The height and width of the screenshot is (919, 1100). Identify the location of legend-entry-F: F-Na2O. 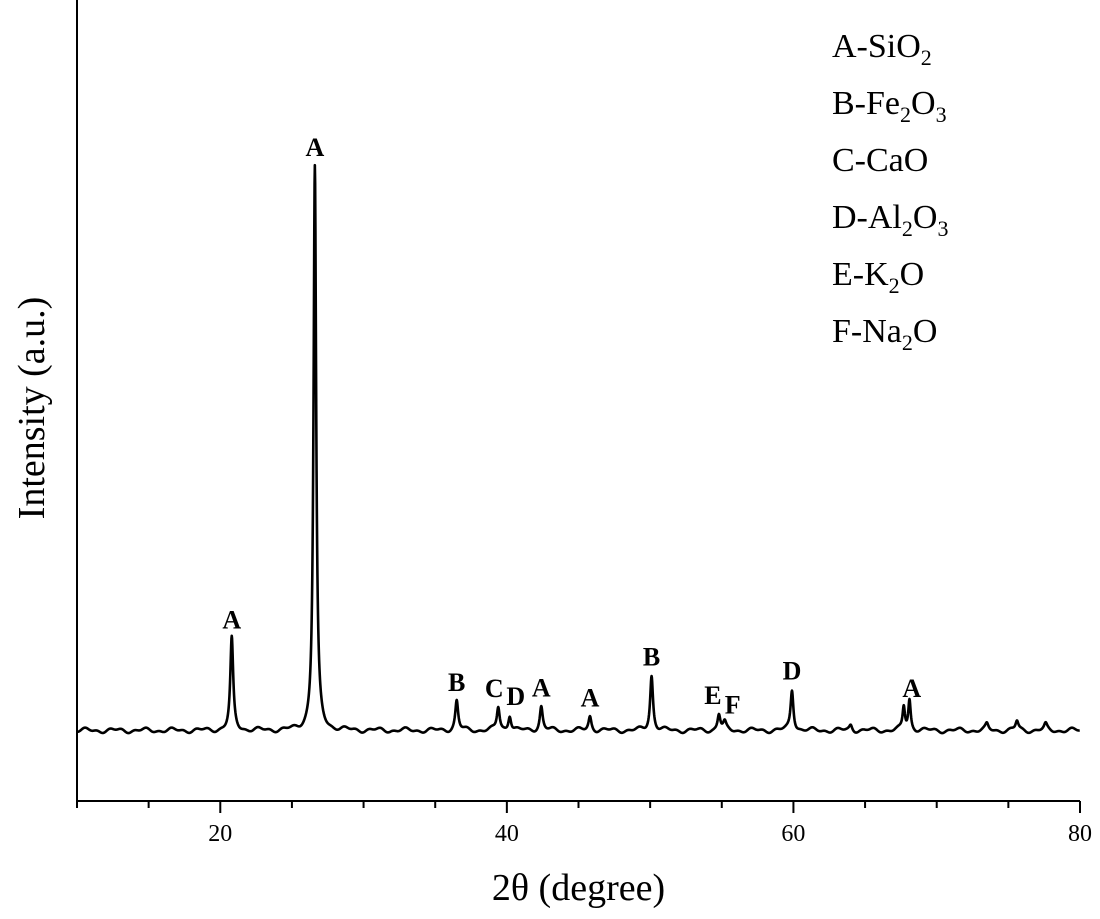
(884, 334).